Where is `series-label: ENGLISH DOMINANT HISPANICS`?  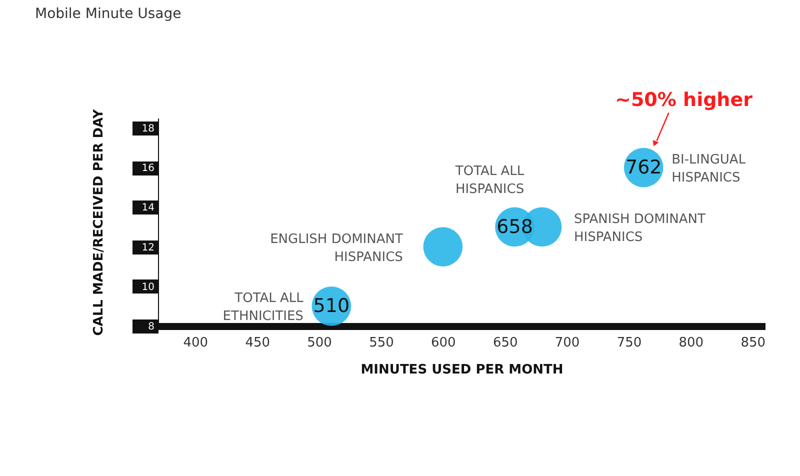 series-label: ENGLISH DOMINANT HISPANICS is located at coordinates (336, 248).